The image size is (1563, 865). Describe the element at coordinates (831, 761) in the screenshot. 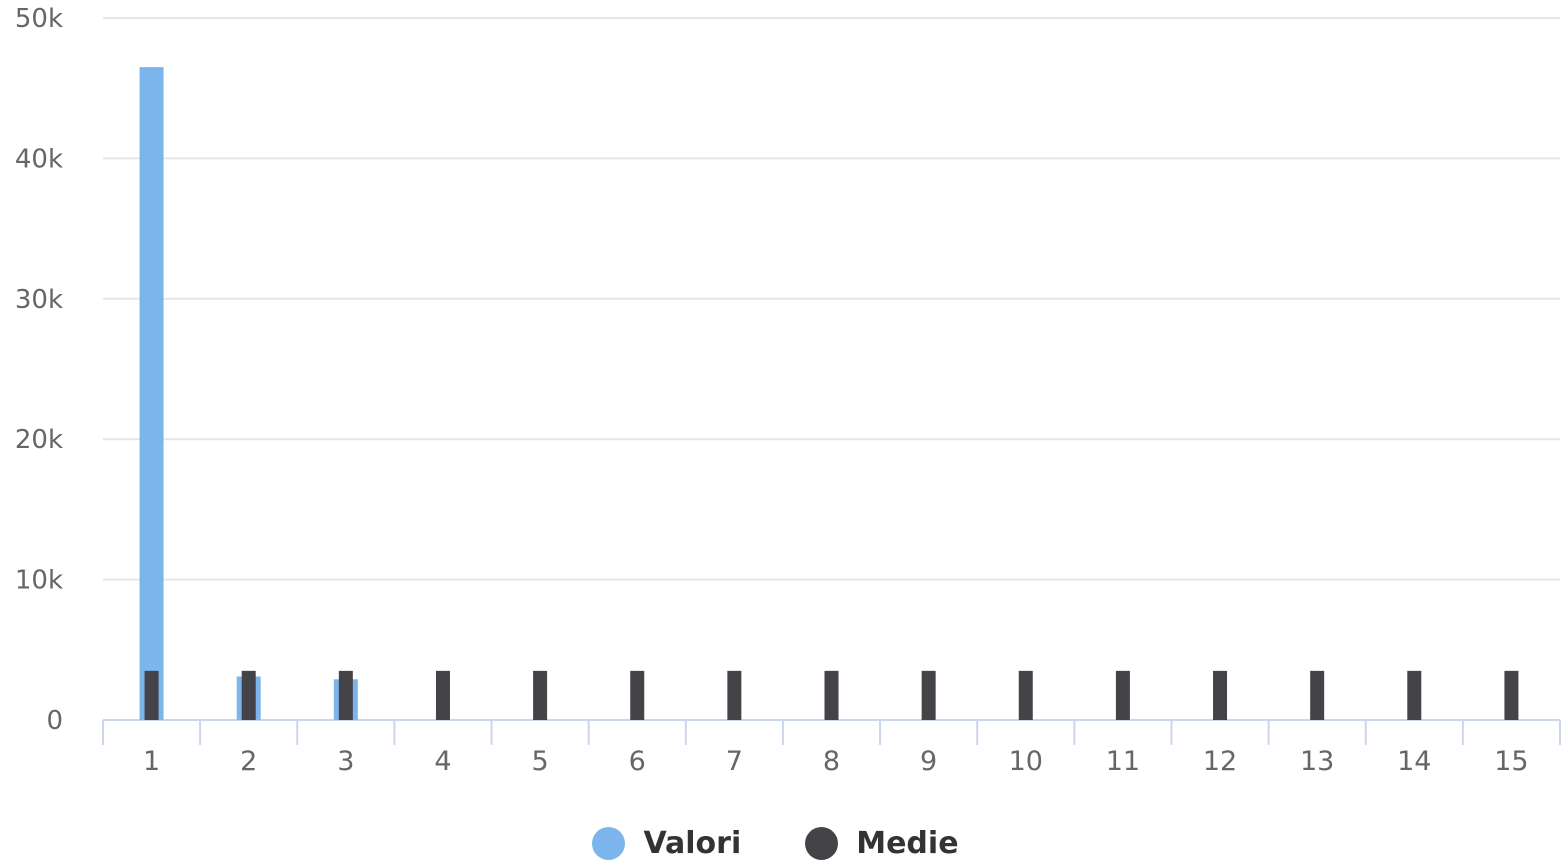

I see `x-tick-label: 8` at that location.